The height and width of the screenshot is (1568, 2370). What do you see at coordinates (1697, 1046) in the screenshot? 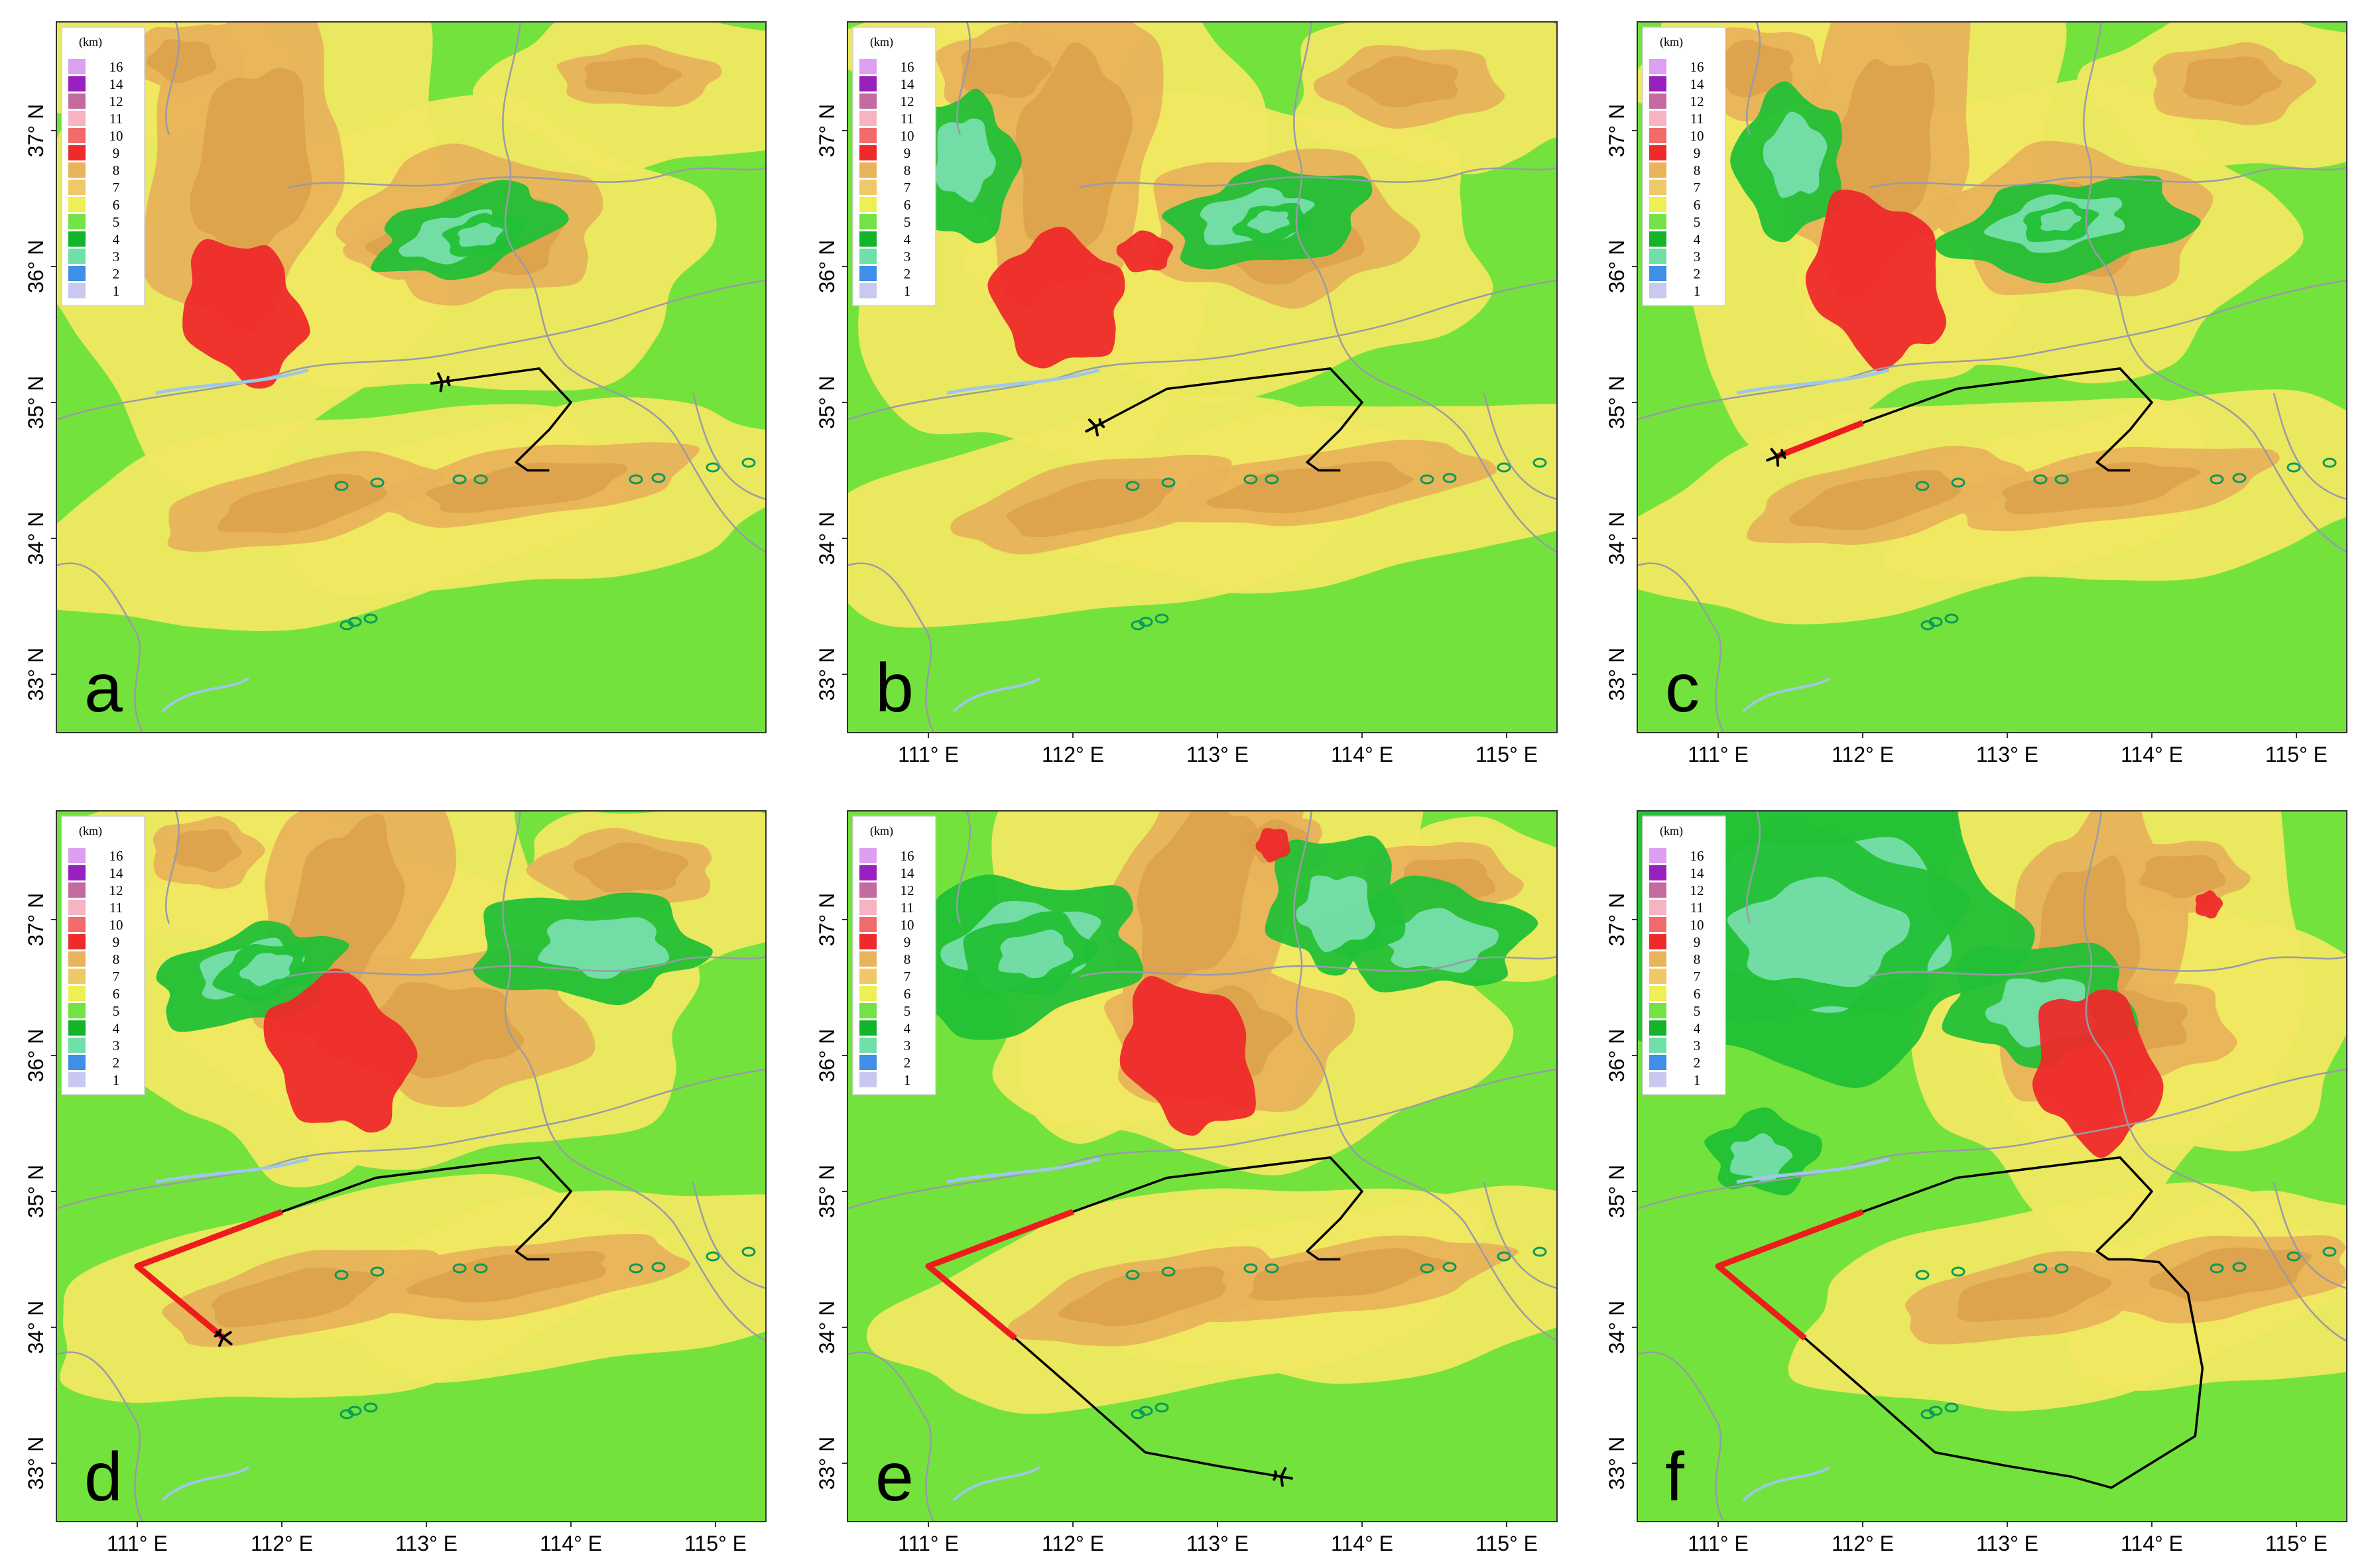
I see `legend-label: 3` at bounding box center [1697, 1046].